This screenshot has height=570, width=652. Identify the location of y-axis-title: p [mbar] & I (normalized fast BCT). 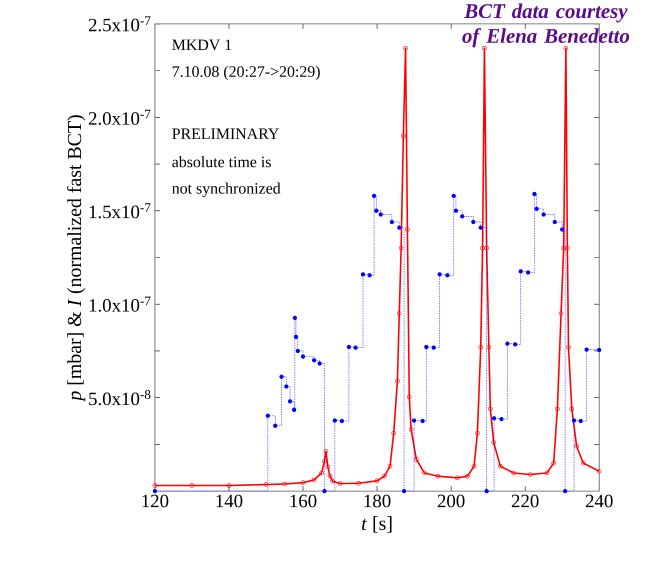
(76, 258).